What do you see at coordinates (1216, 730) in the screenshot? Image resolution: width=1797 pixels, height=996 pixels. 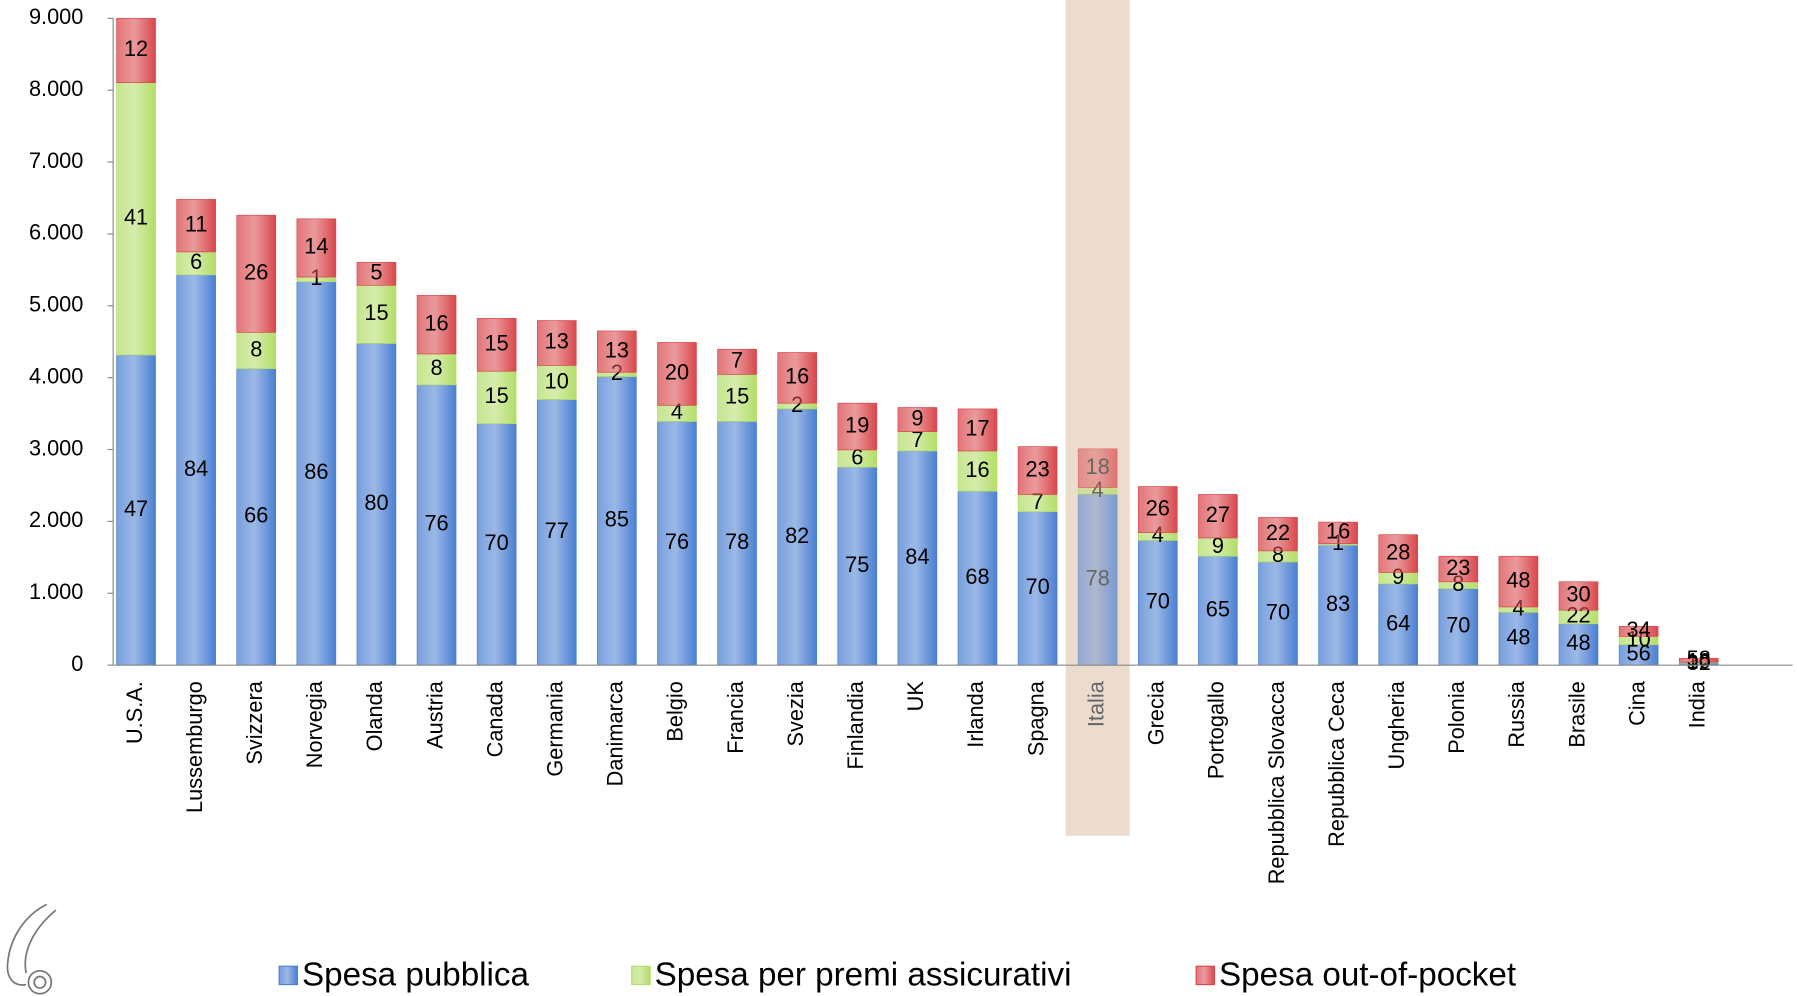 I see `x-tick-label: Portogallo` at bounding box center [1216, 730].